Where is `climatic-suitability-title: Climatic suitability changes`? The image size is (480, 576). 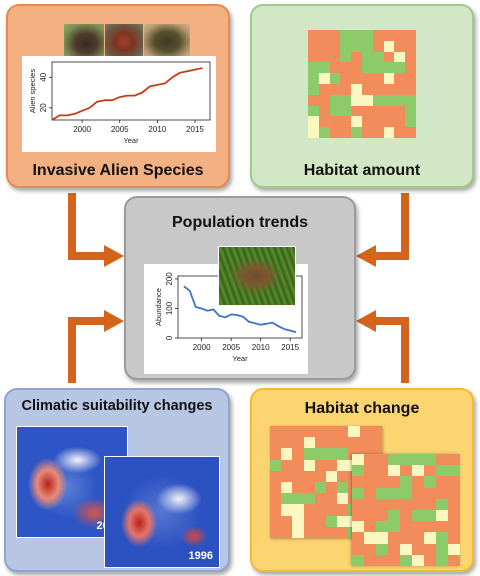 climatic-suitability-title: Climatic suitability changes is located at coordinates (117, 406).